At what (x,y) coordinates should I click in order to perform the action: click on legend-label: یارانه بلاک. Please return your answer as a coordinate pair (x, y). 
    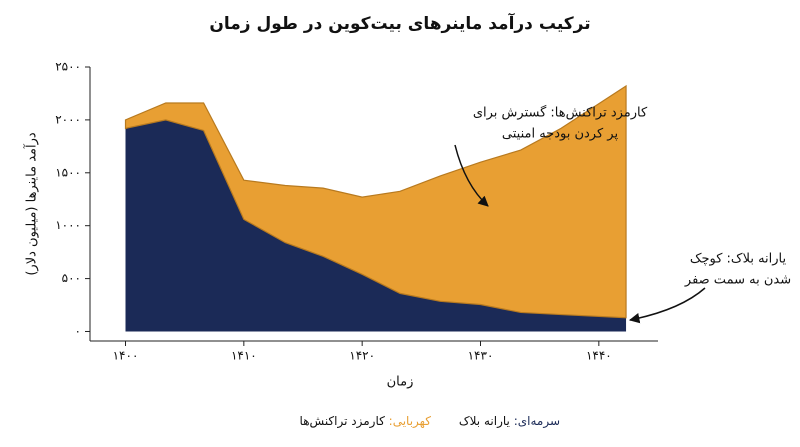
    Looking at the image, I should click on (484, 421).